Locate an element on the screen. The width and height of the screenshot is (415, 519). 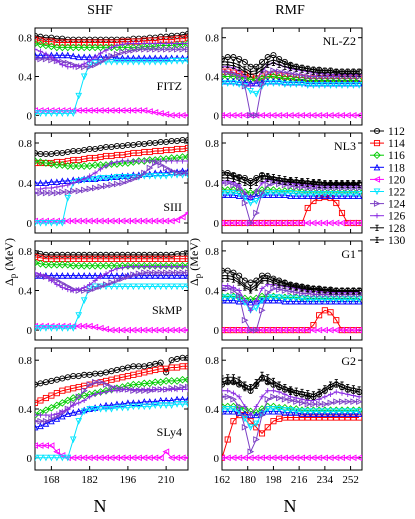
y-axis-title-shf: Δp (MeV) is located at coordinates (10, 262).